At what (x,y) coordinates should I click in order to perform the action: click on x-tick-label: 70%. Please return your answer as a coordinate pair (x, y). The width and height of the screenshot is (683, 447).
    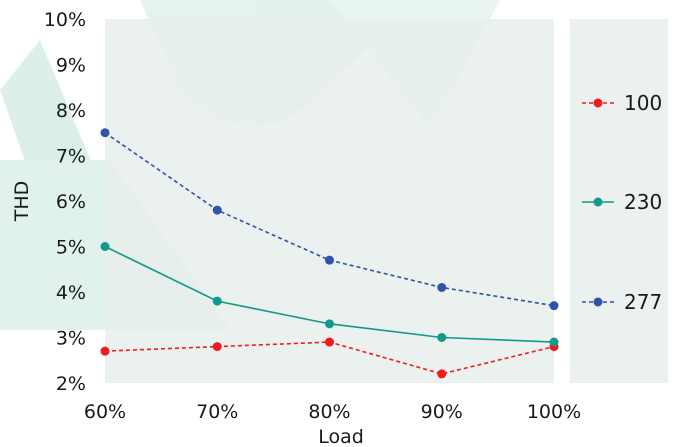
    Looking at the image, I should click on (217, 412).